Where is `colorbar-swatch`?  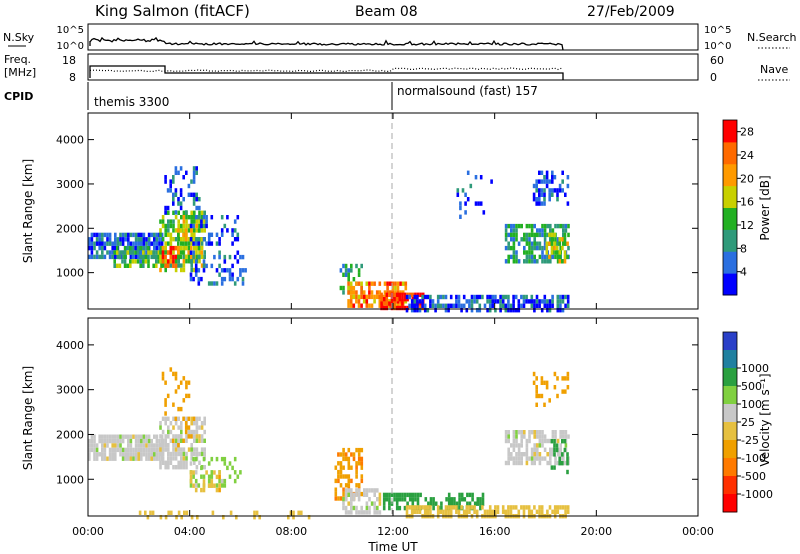
colorbar-swatch is located at coordinates (730, 284).